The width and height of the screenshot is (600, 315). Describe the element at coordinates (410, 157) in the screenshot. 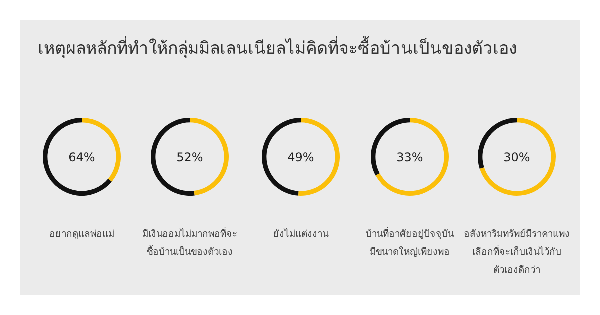

I see `text: 33%` at that location.